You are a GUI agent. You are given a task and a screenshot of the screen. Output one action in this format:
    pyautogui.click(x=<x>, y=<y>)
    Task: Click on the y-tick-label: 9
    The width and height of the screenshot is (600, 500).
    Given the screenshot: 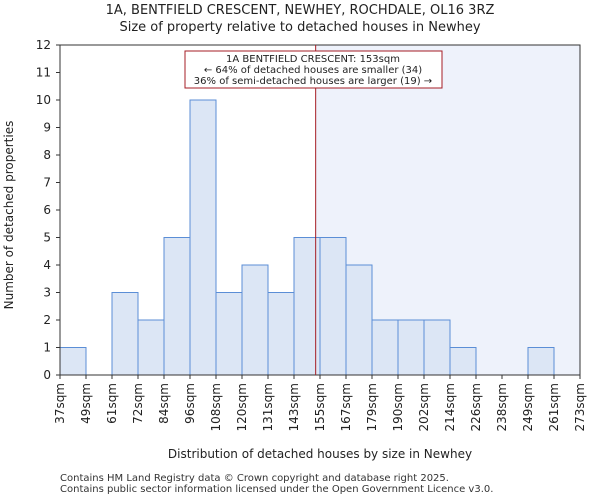 What is the action you would take?
    pyautogui.click(x=47, y=128)
    